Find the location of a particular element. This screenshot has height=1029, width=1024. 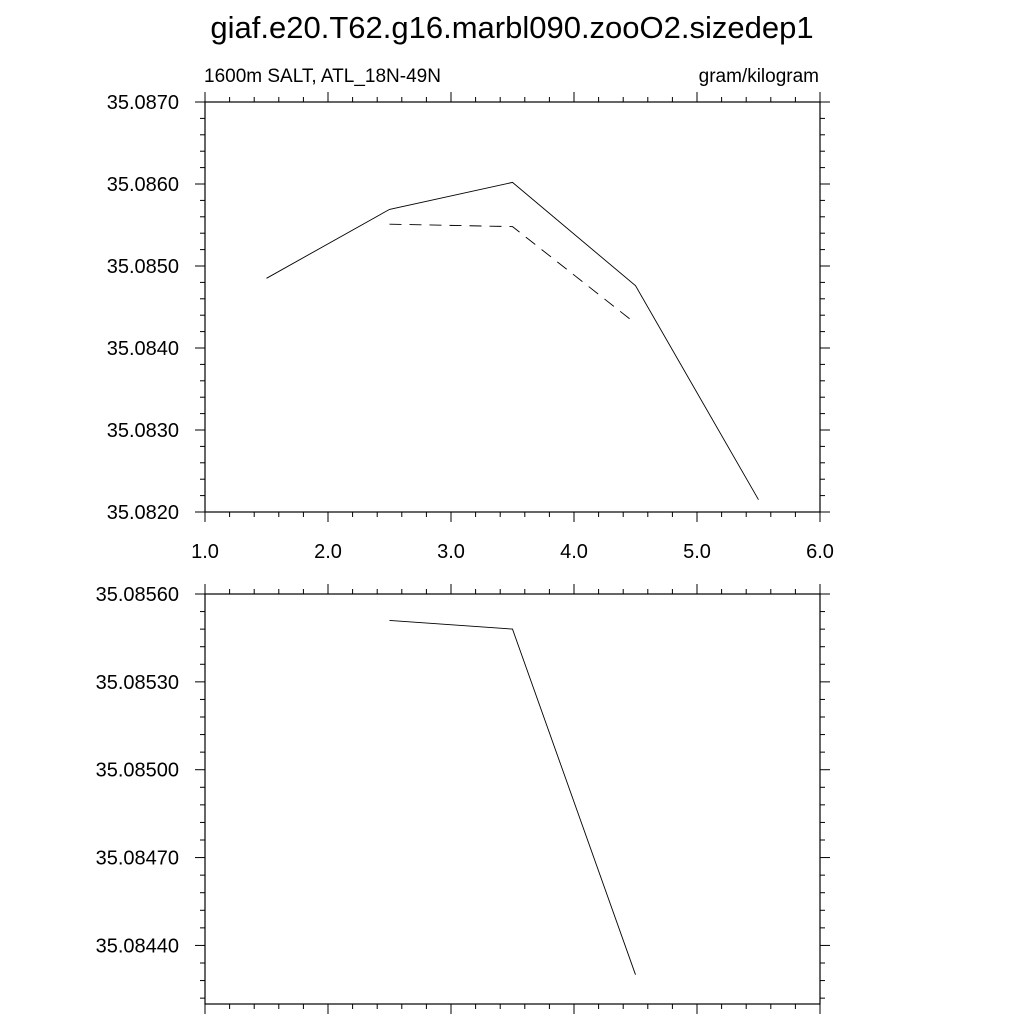

bottom-y-tick-label: 35.08440 is located at coordinates (137, 946).